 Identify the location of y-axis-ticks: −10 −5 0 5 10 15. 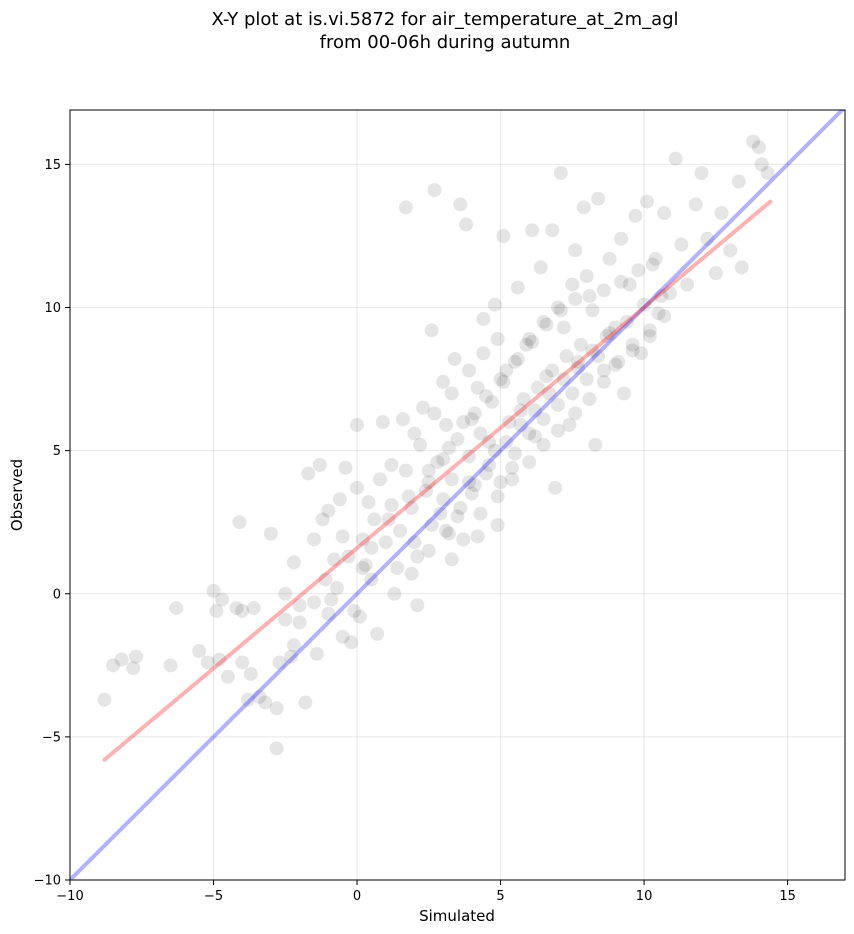
(52, 523).